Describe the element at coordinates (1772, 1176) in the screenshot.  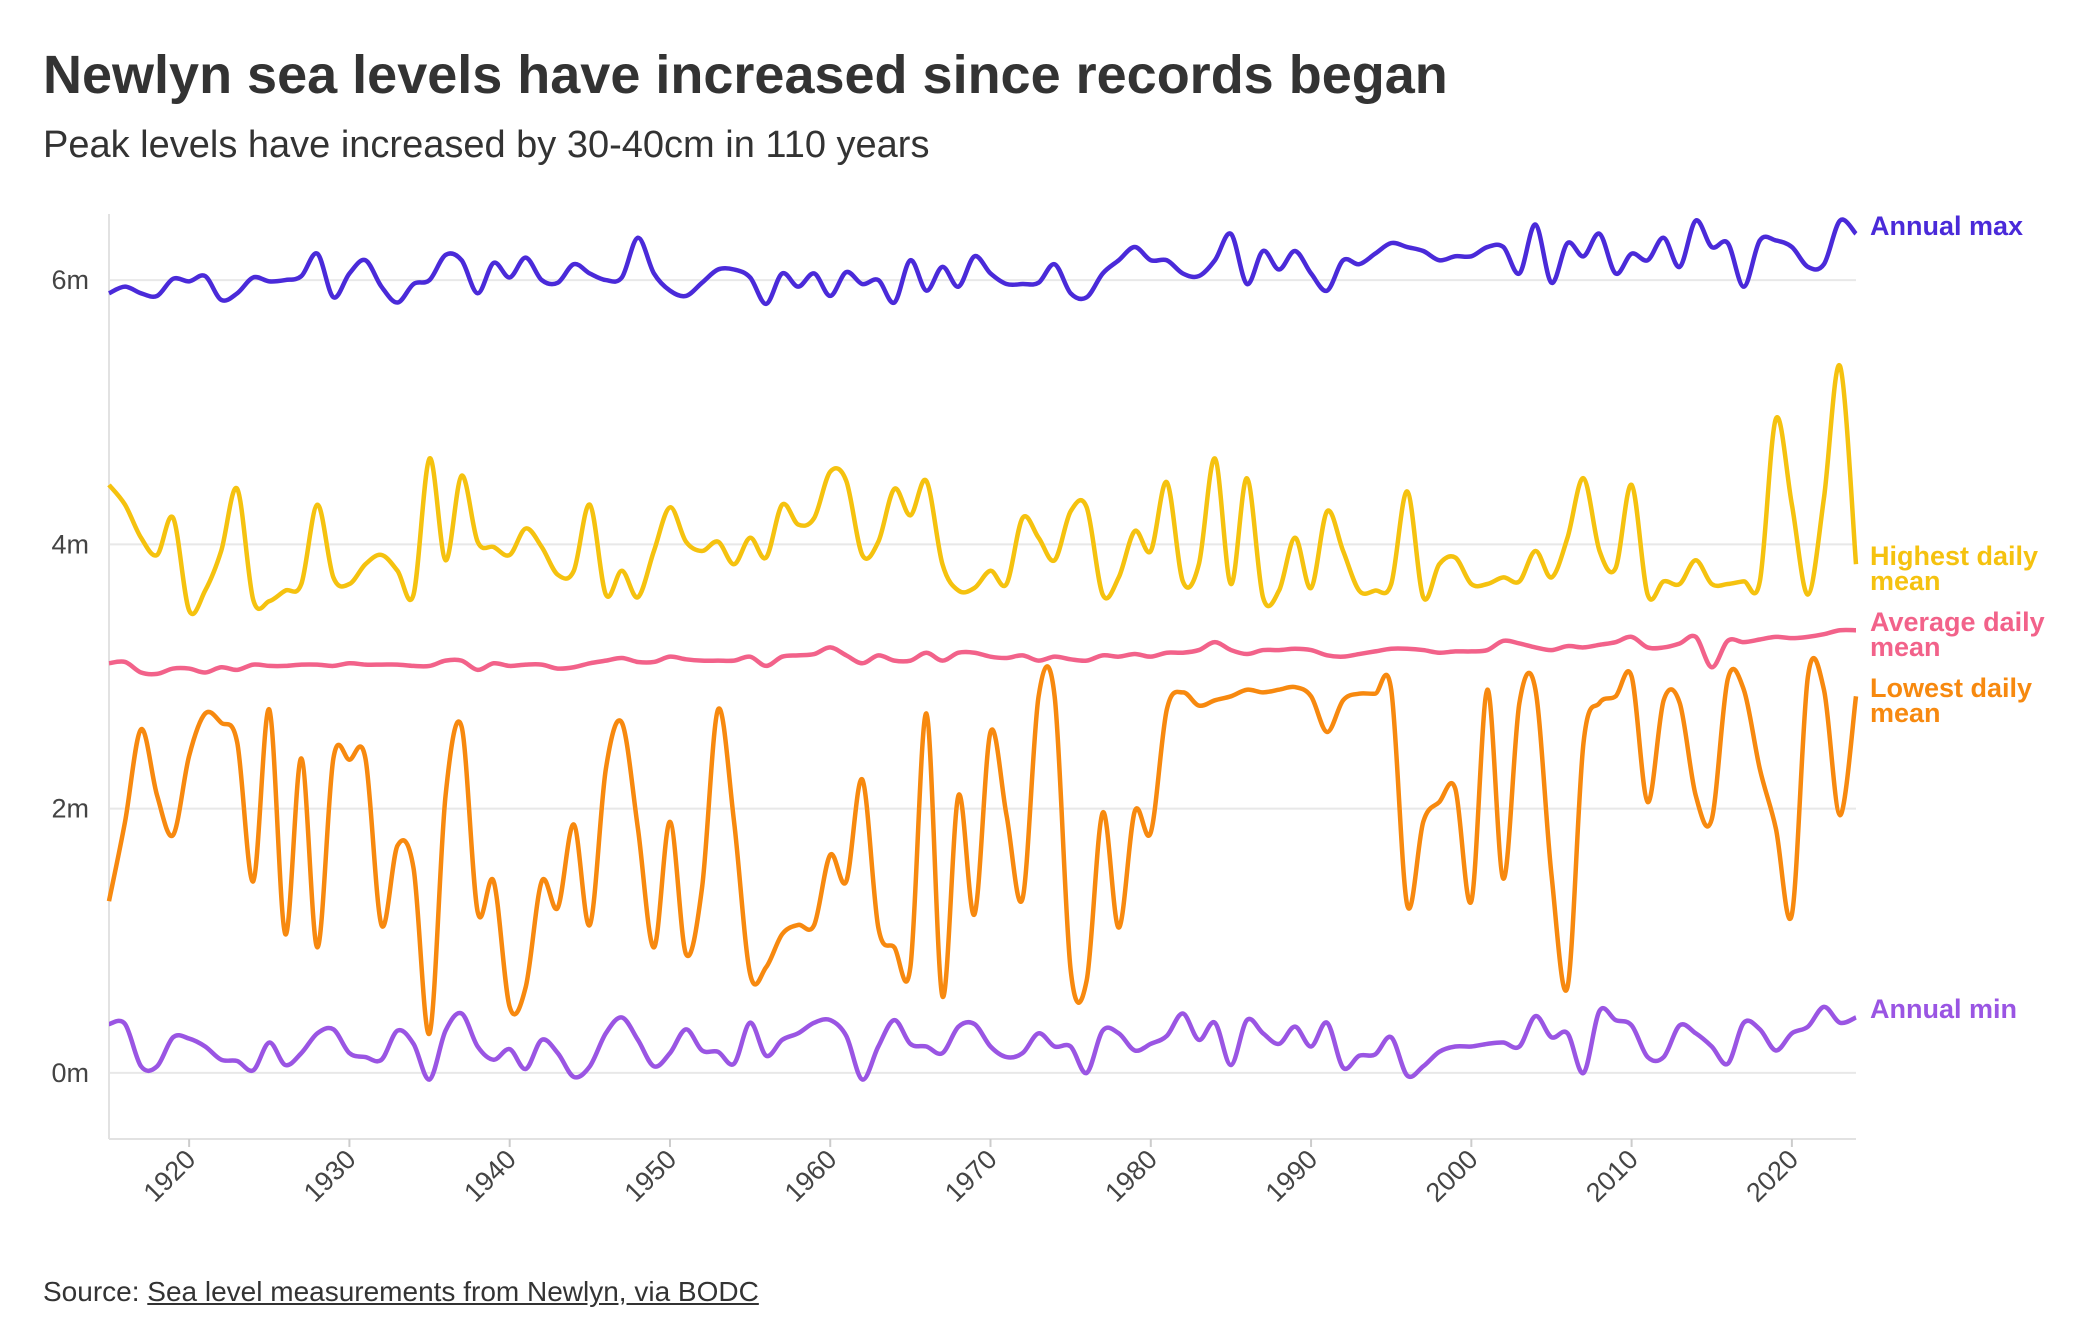
I see `x-tick-label: 2020` at that location.